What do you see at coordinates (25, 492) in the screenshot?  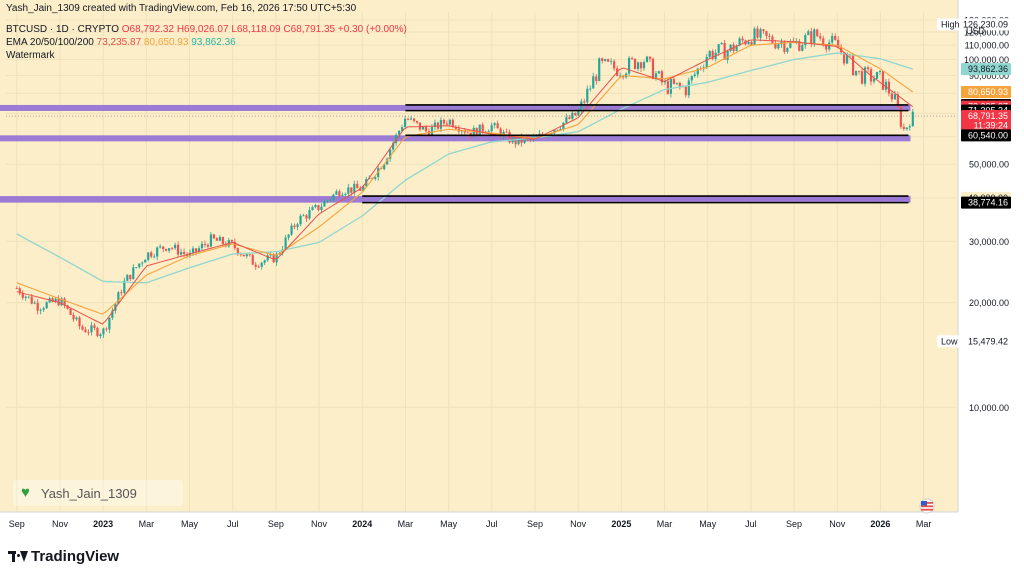 I see `green-heart-icon: ♥` at bounding box center [25, 492].